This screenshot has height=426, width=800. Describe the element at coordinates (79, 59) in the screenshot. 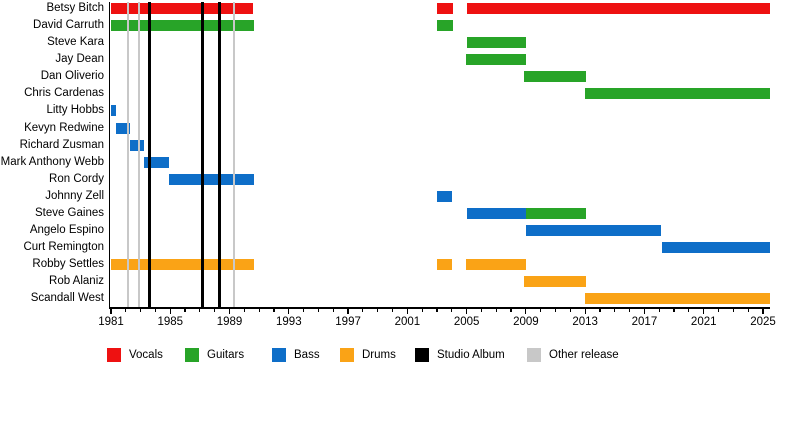

I see `member-label: Jay Dean` at that location.